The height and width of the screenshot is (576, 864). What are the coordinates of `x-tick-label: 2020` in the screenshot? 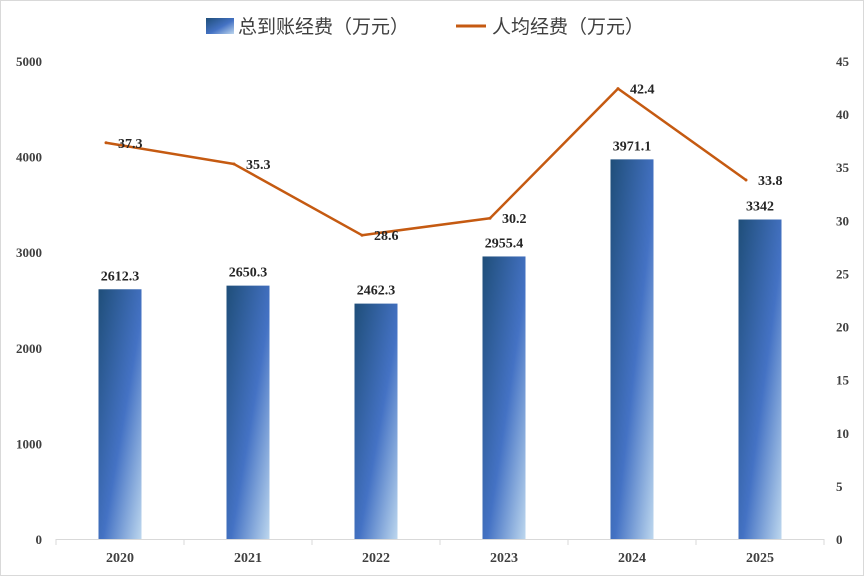 It's located at (120, 558).